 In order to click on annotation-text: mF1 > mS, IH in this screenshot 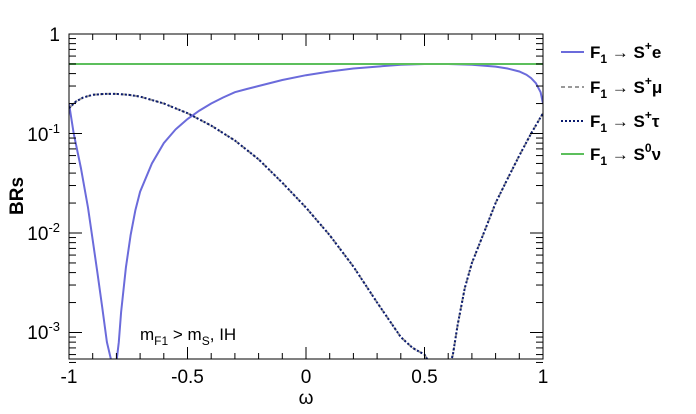, I will do `click(188, 336)`.